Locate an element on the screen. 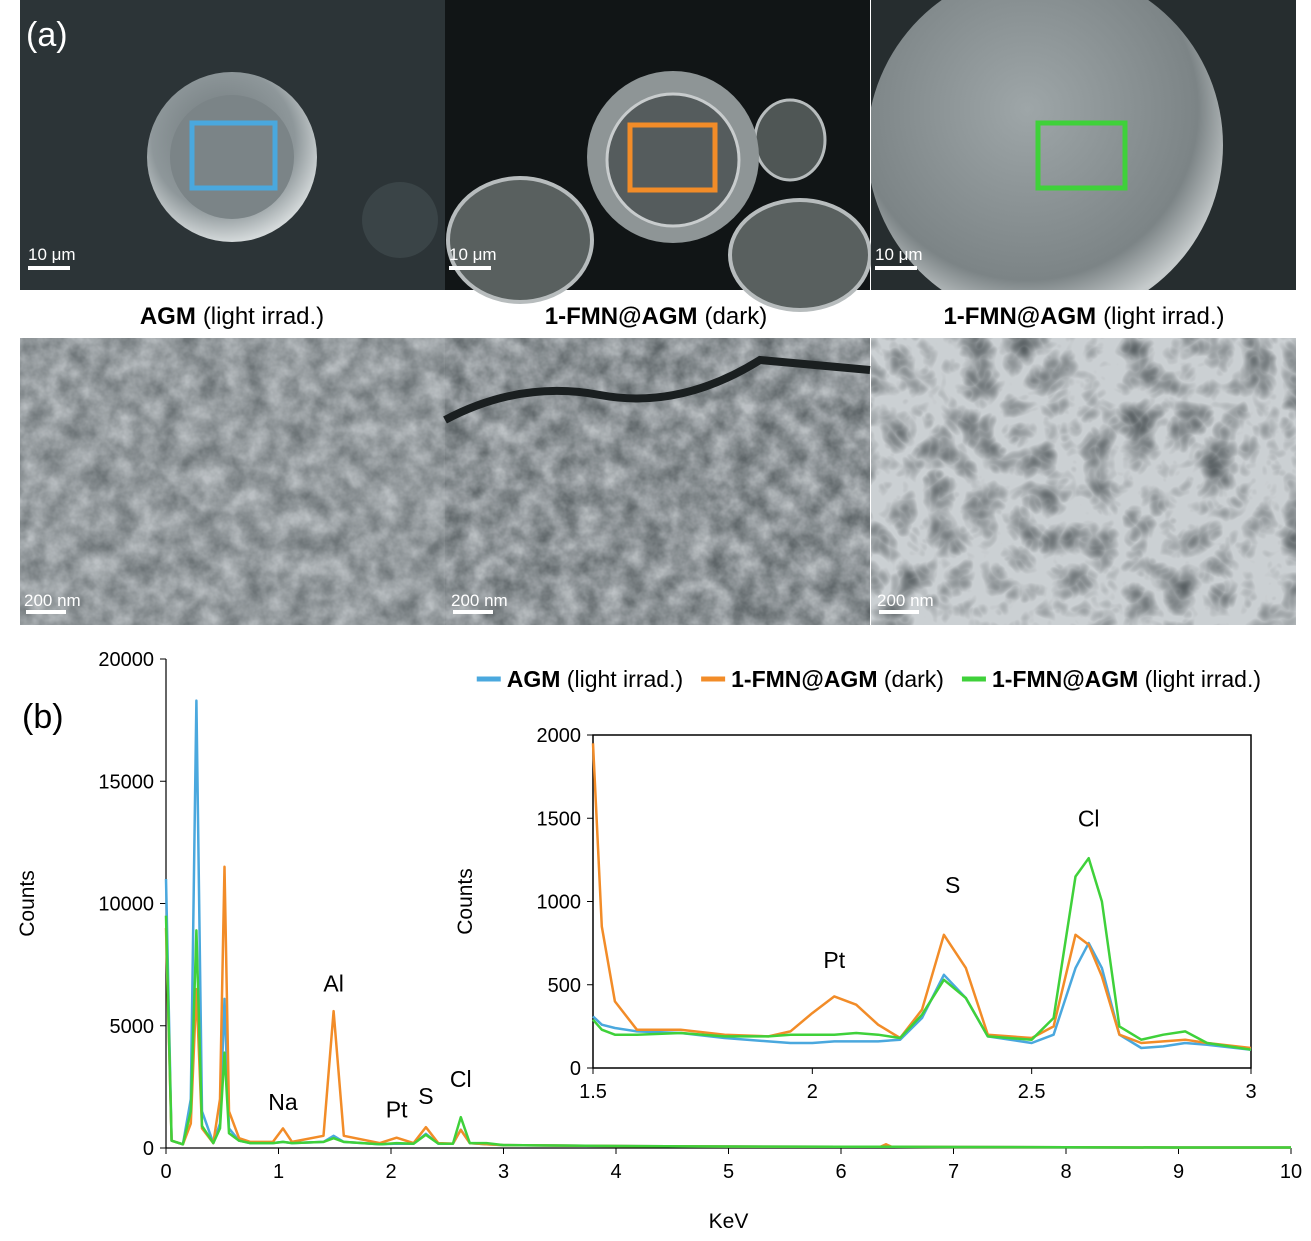 Image resolution: width=1311 pixels, height=1241 pixels. caption: 1-FMN@AGM (light irrad.) is located at coordinates (1083, 316).